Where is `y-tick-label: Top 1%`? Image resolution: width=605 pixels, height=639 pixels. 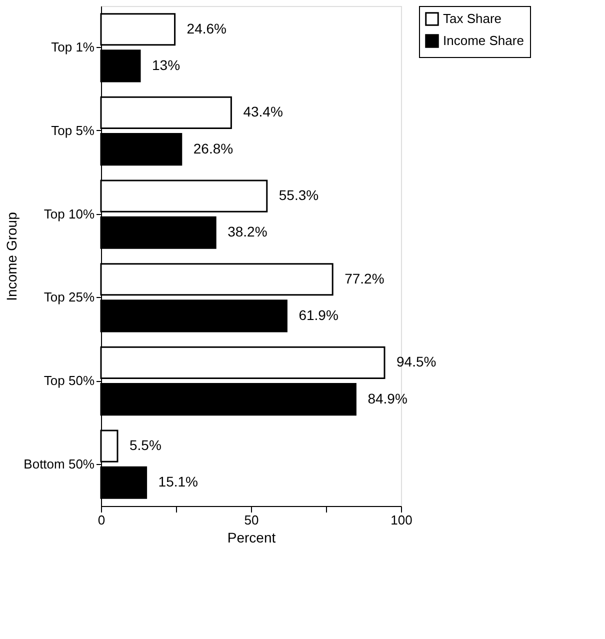
y-tick-label: Top 1% is located at coordinates (73, 47).